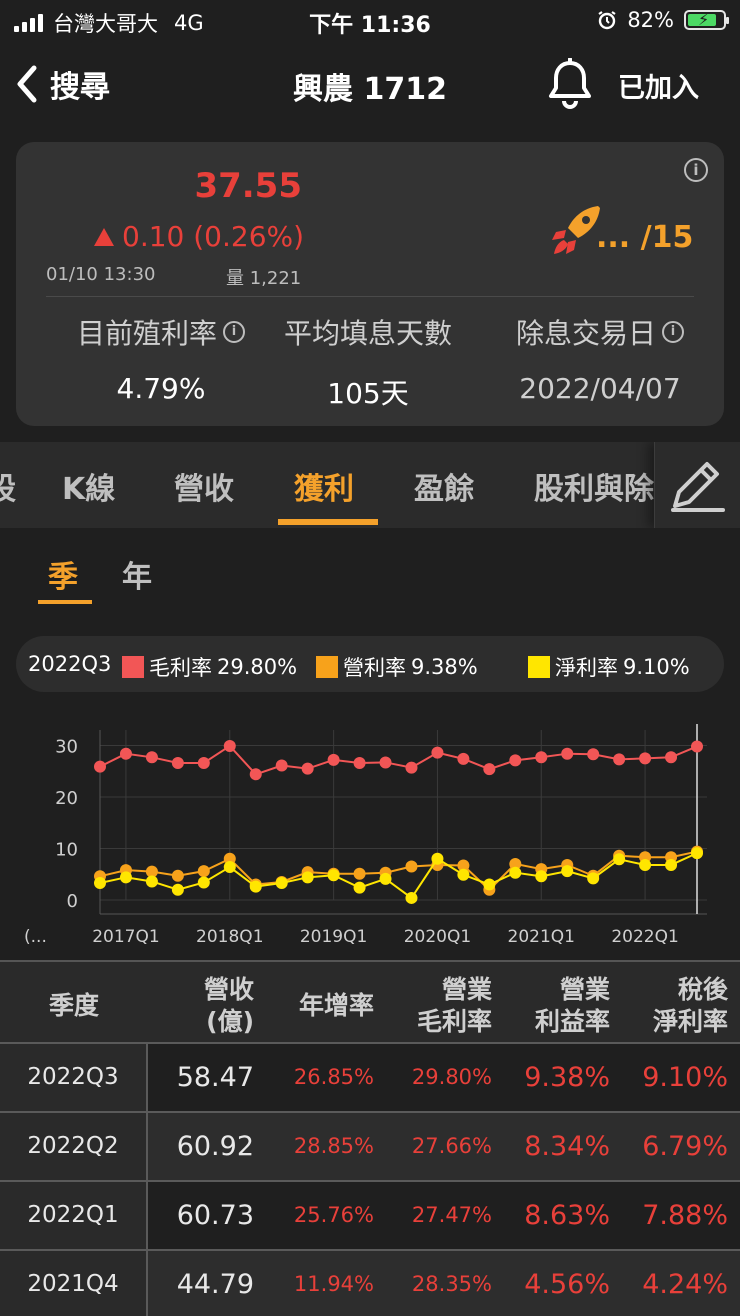 The height and width of the screenshot is (1316, 740). Describe the element at coordinates (586, 668) in the screenshot. I see `legend-label: 淨利率` at that location.